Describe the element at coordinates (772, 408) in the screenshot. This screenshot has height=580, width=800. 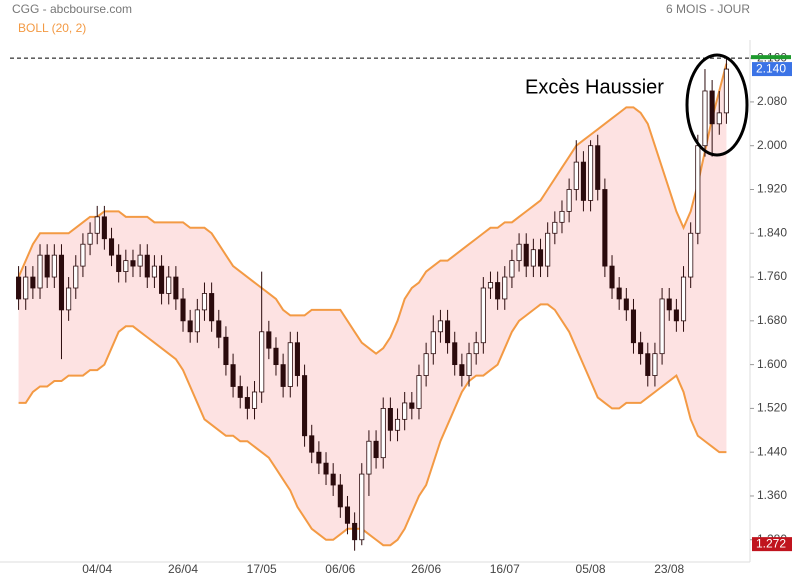
I see `y-tick-label: 1.520` at that location.